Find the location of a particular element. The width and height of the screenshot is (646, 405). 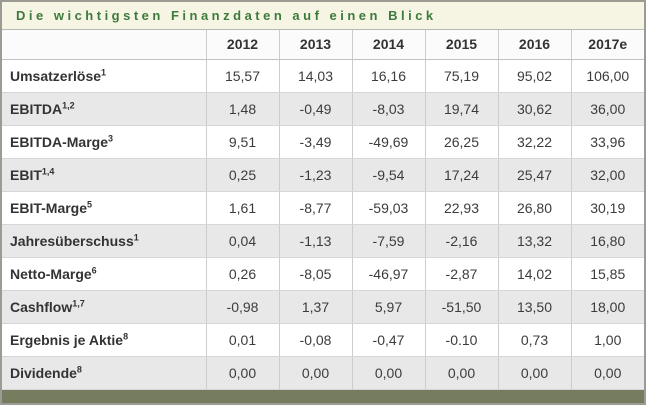

header-year-2012: 2012 is located at coordinates (242, 45).